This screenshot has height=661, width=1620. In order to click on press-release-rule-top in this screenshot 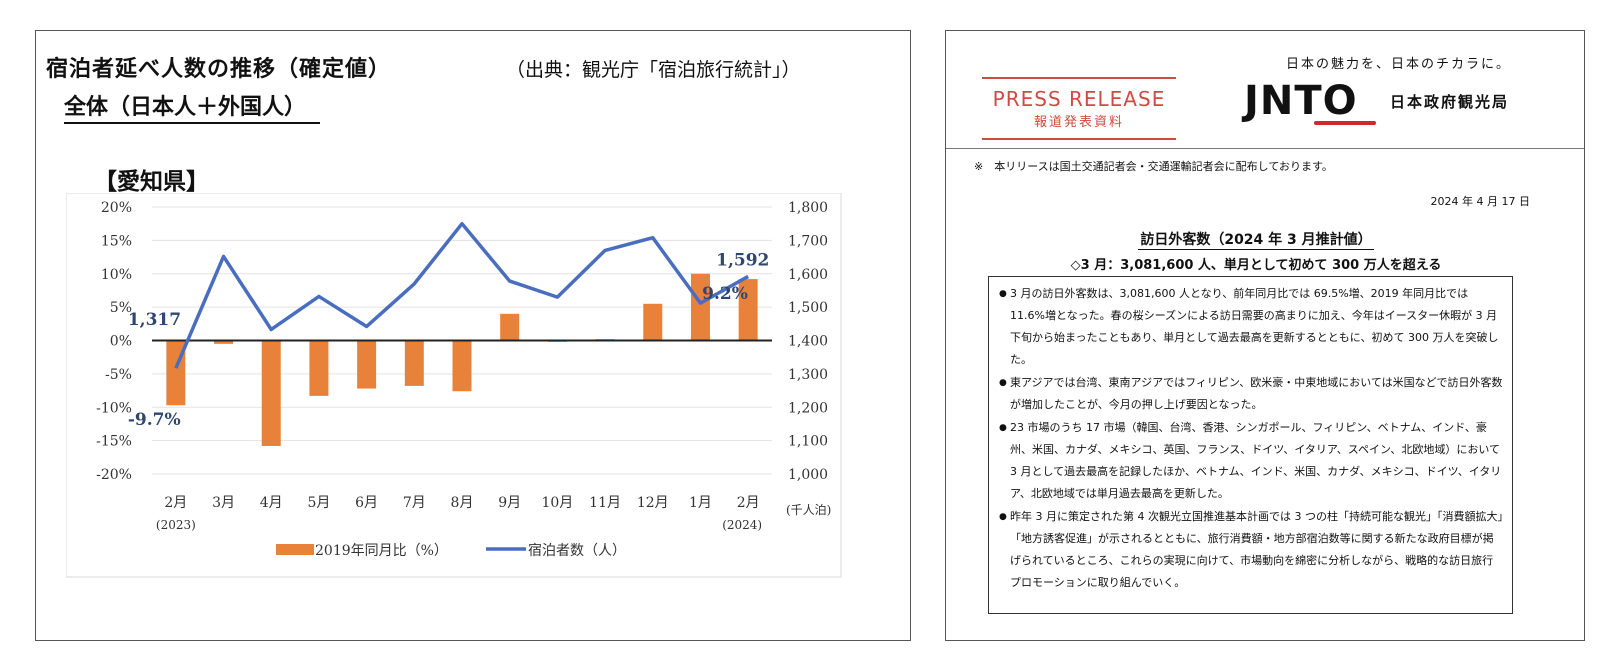, I will do `click(1079, 78)`.